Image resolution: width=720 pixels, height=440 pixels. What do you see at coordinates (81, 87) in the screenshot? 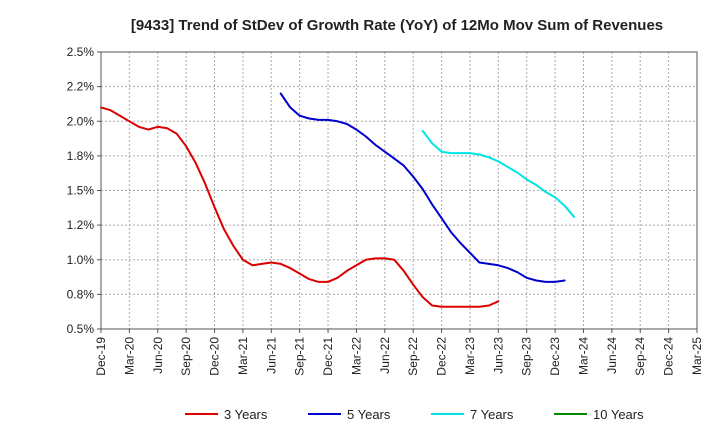
I see `y-tick-label: 2.2%` at bounding box center [81, 87].